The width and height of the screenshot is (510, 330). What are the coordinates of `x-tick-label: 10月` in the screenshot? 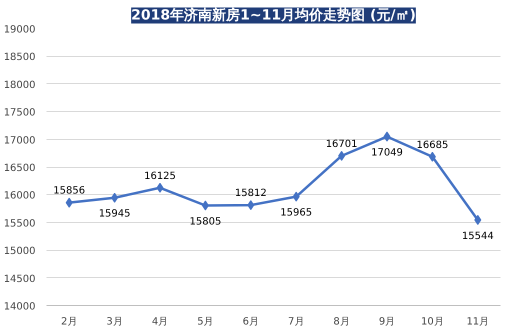 It's located at (432, 322).